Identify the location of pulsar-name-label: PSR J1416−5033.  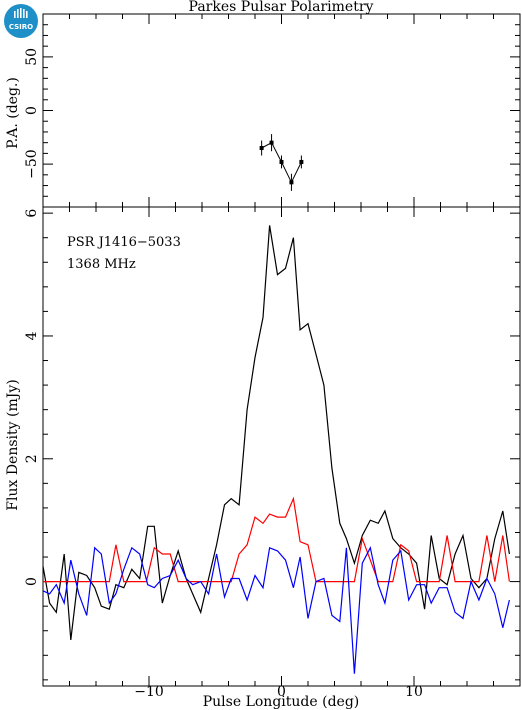
(124, 242).